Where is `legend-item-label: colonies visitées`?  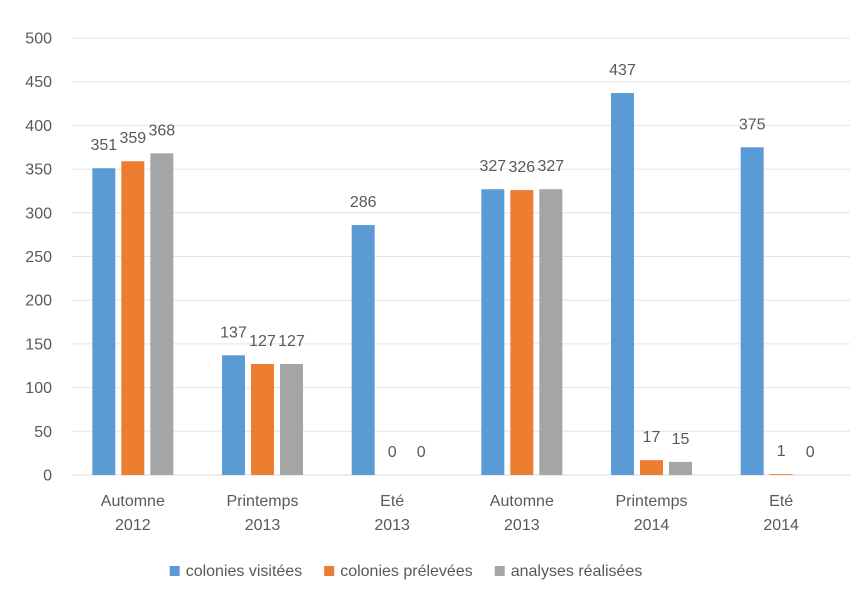 legend-item-label: colonies visitées is located at coordinates (244, 571).